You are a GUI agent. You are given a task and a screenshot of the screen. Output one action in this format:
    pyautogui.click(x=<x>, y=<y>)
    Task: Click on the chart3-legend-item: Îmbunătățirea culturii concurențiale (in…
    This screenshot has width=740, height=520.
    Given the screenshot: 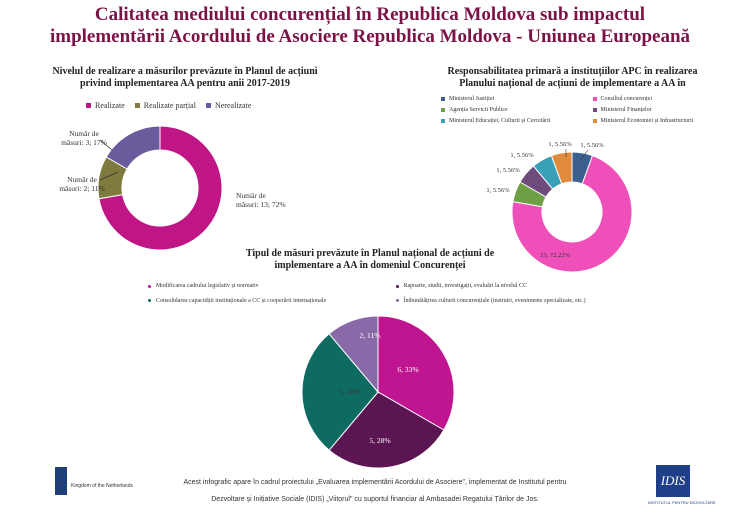 What is the action you would take?
    pyautogui.click(x=490, y=301)
    